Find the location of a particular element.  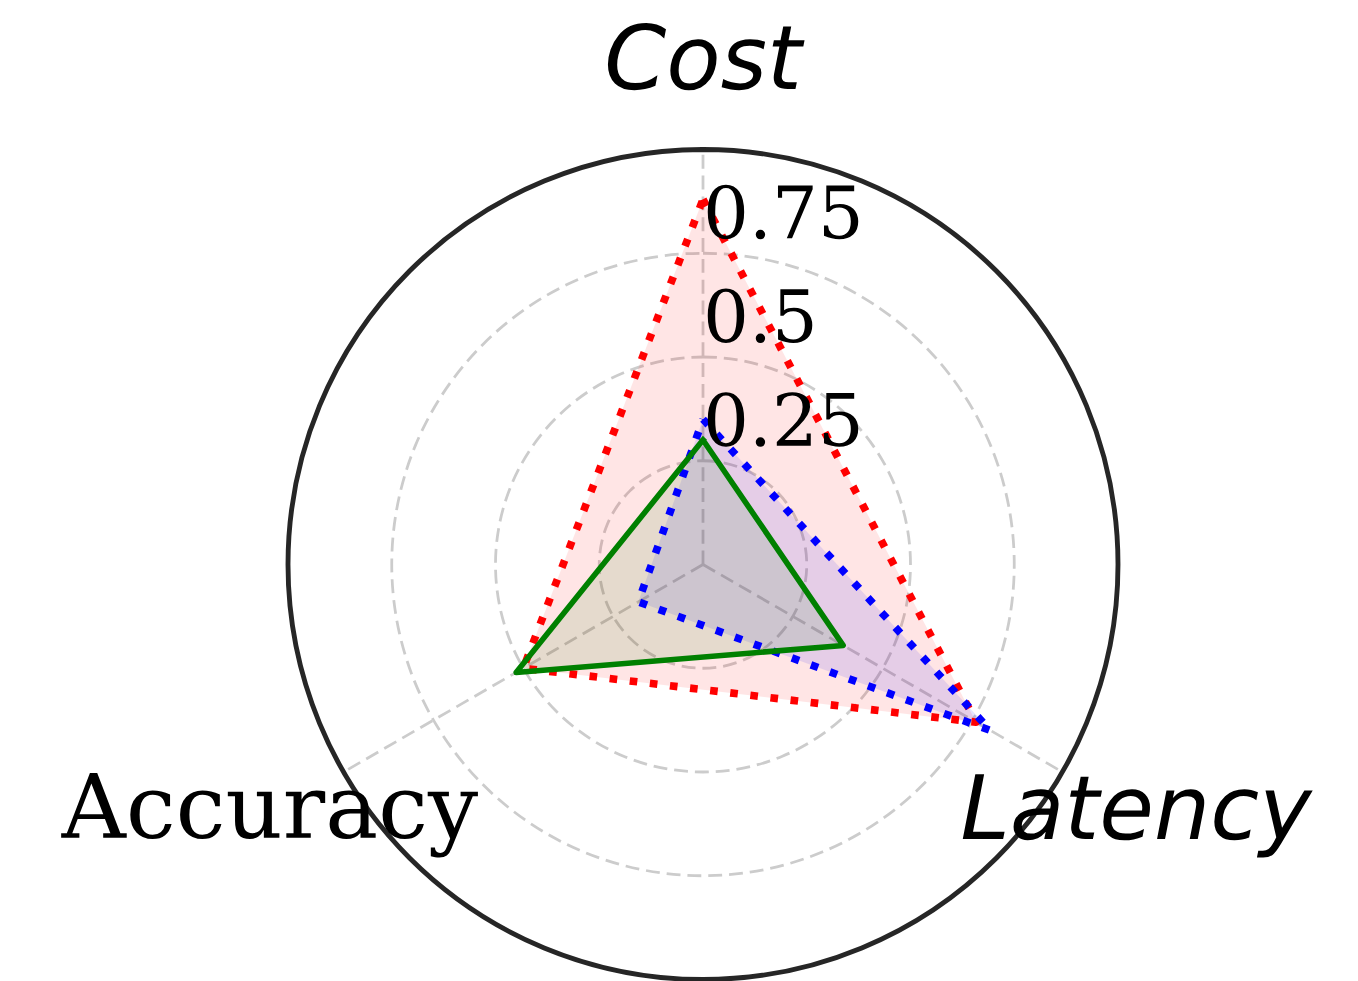

y-tick-label: 0.75 is located at coordinates (783, 212).